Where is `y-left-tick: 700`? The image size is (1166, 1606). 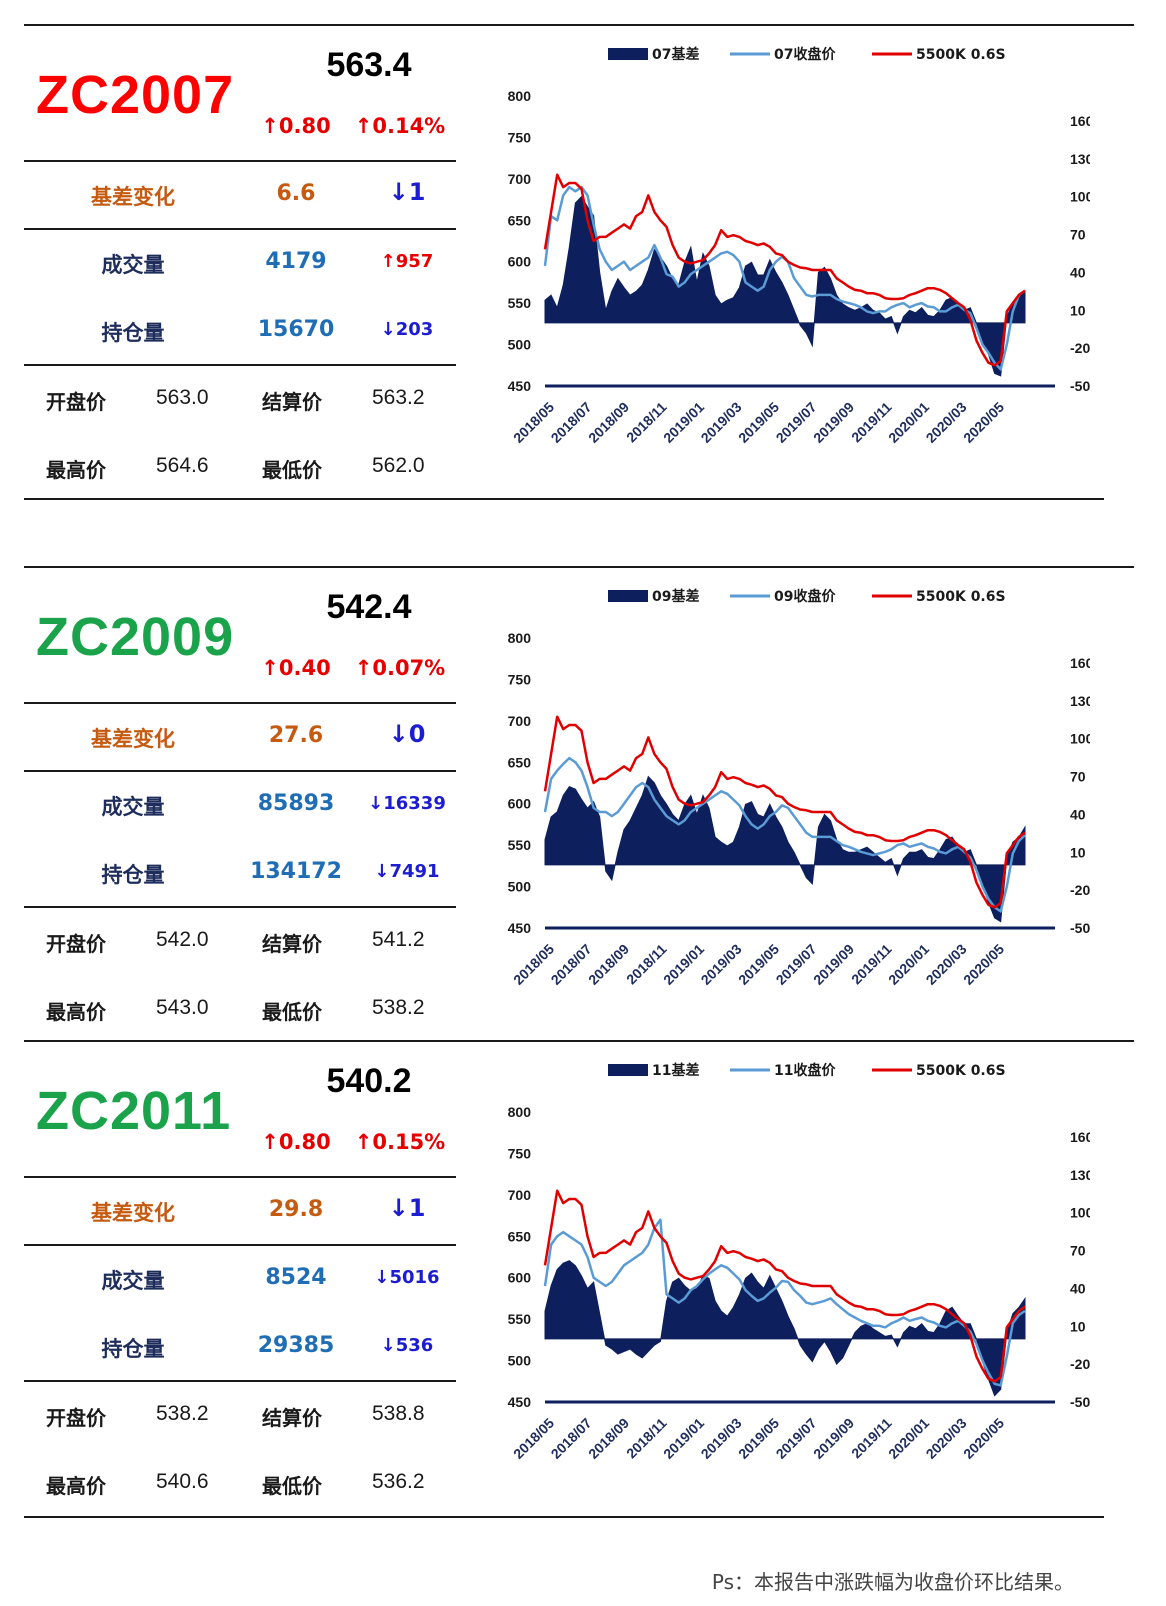 y-left-tick: 700 is located at coordinates (520, 179).